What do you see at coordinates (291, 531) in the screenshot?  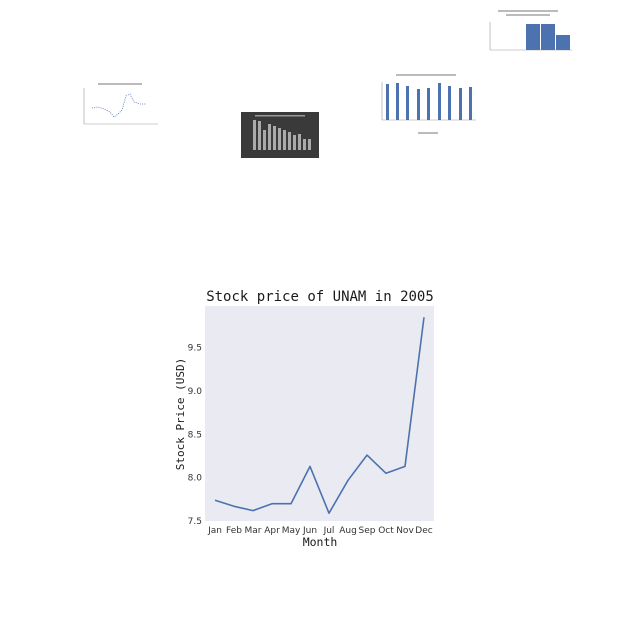 I see `x-tick-label: May` at bounding box center [291, 531].